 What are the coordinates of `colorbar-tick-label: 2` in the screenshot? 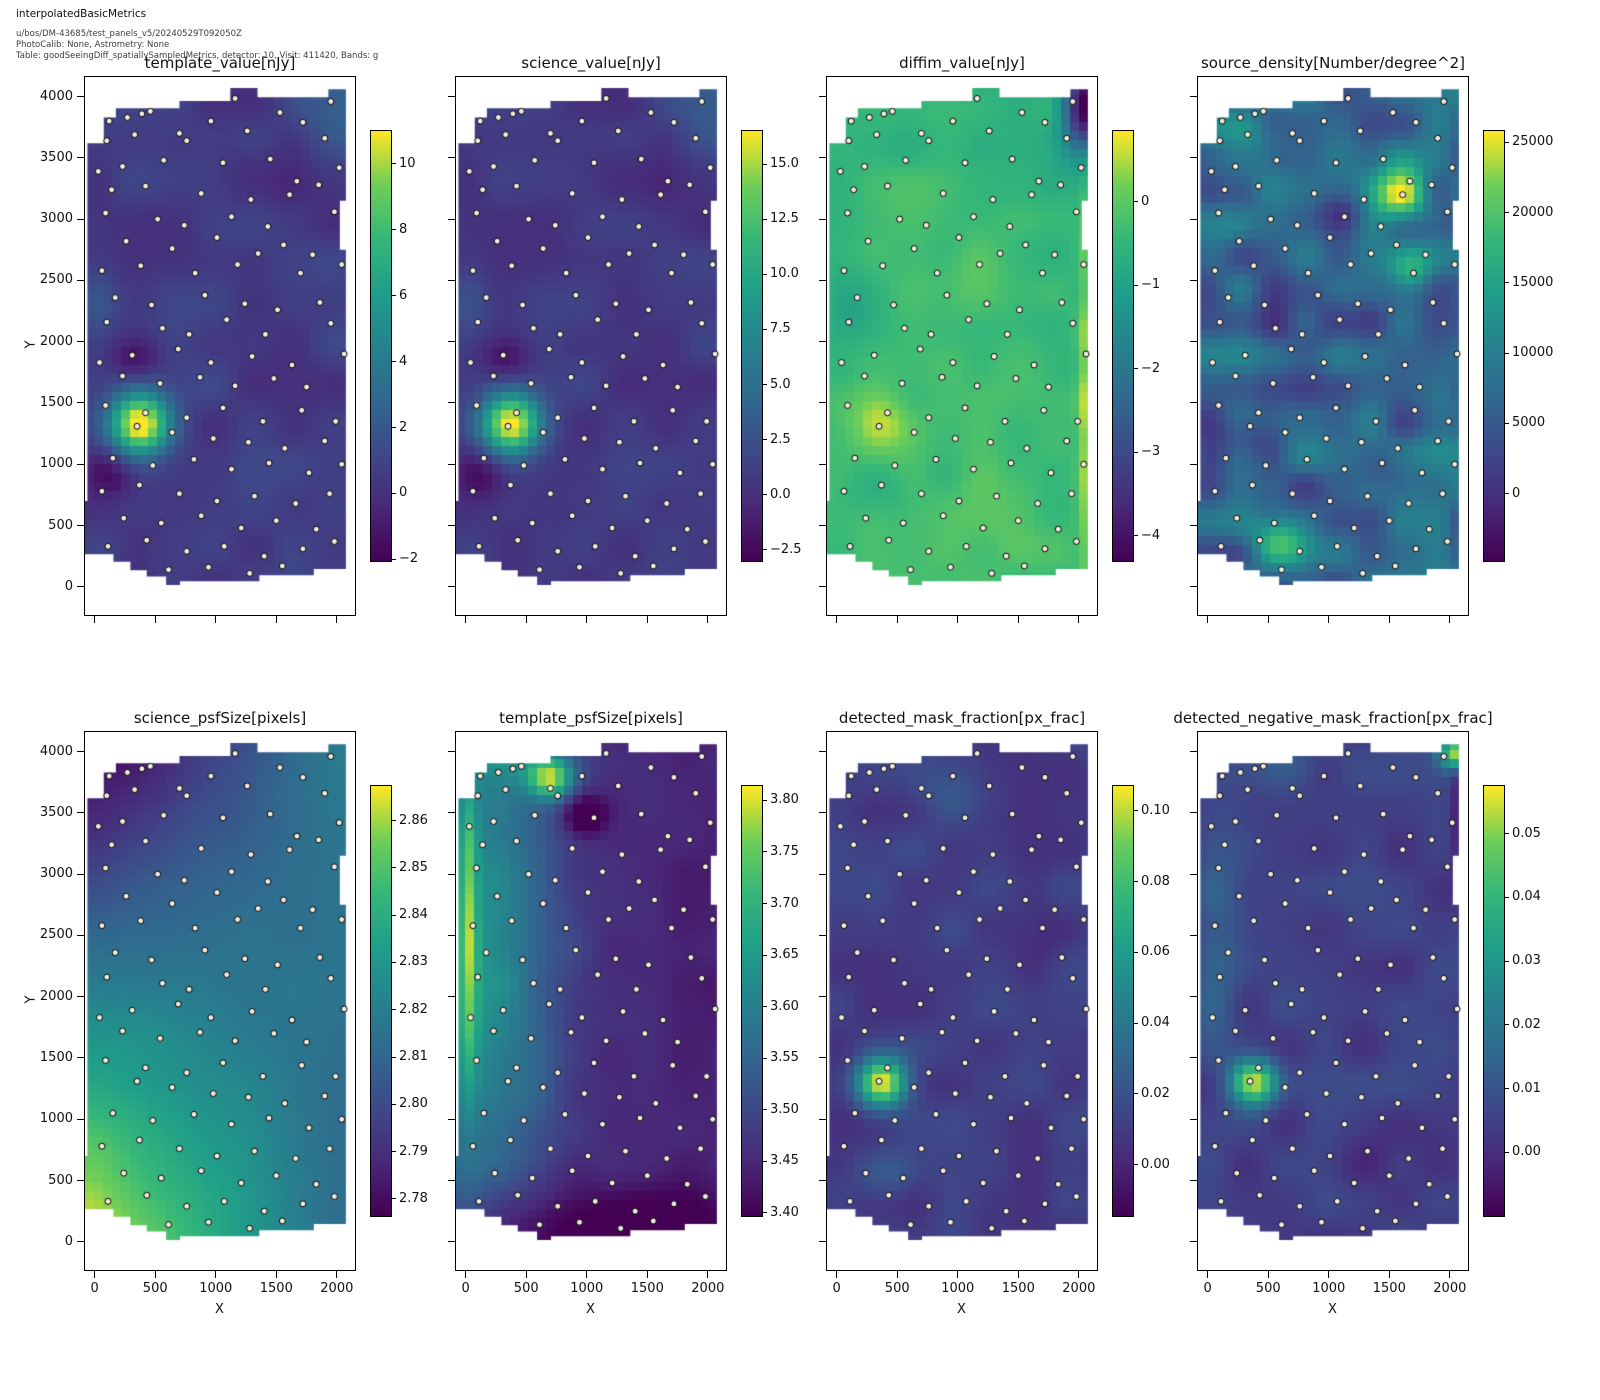 It's located at (403, 427).